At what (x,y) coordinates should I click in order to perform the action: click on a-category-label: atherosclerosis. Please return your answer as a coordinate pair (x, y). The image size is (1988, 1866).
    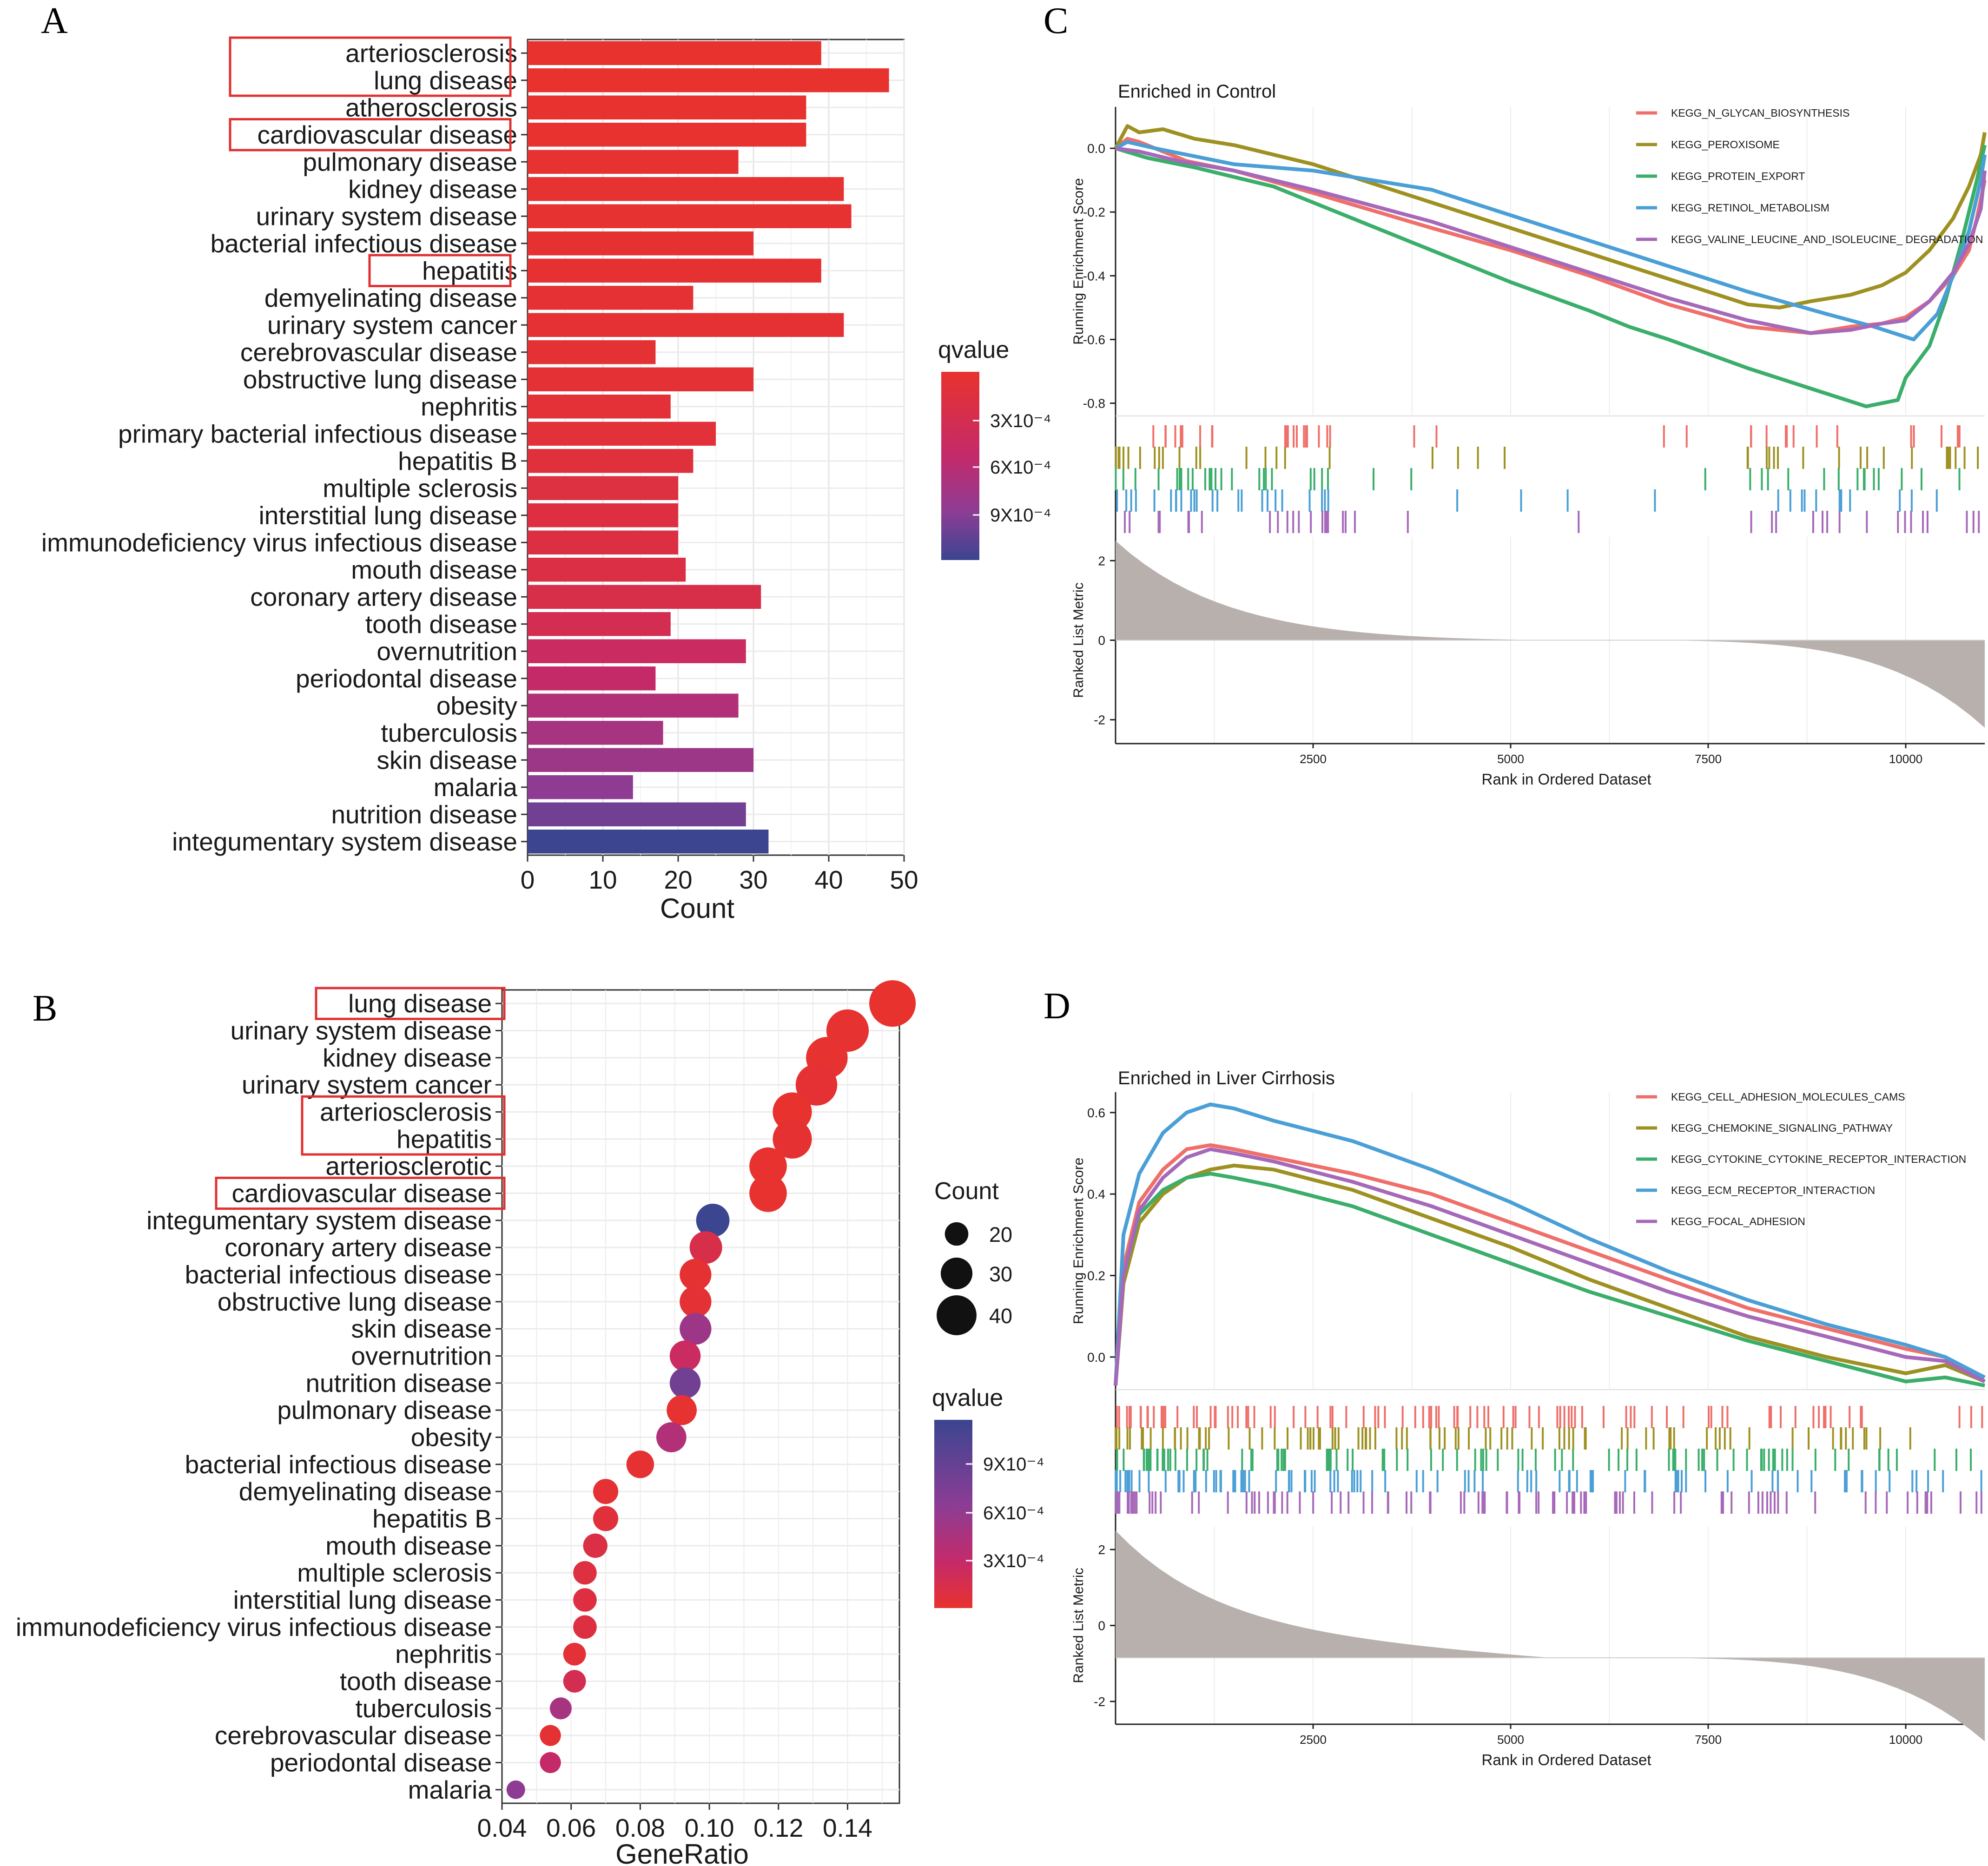
    Looking at the image, I should click on (431, 107).